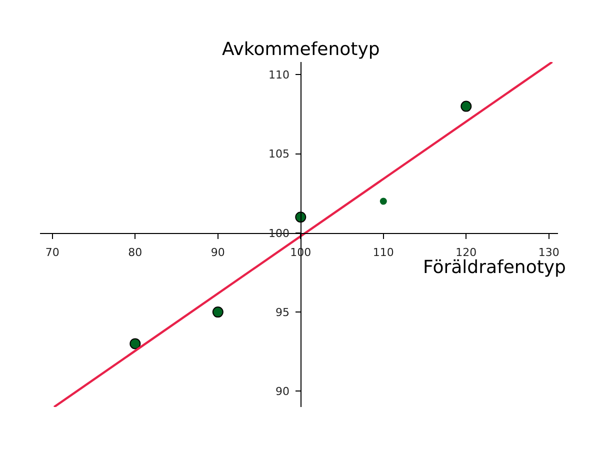 Image resolution: width=598 pixels, height=452 pixels. Describe the element at coordinates (383, 253) in the screenshot. I see `x-tick-label: 110` at that location.